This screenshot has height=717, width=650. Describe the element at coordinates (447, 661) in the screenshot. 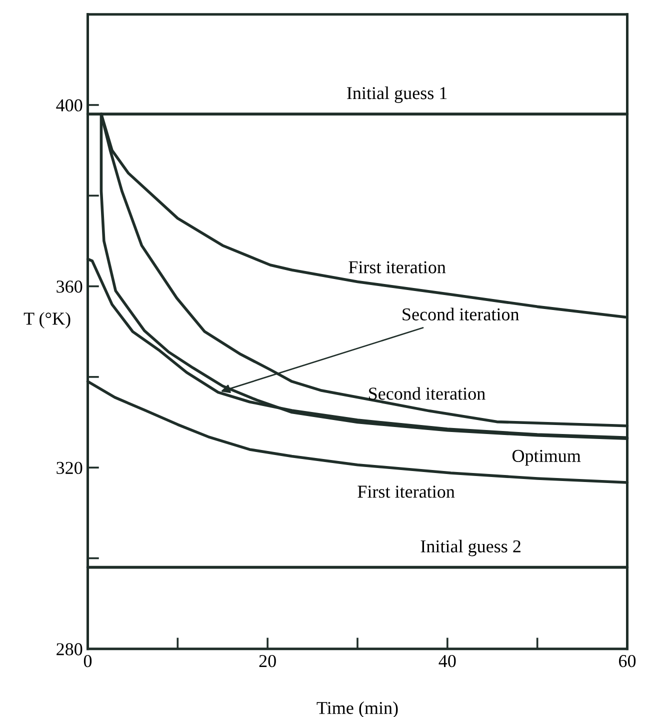

I see `x-tick-label: 40` at that location.